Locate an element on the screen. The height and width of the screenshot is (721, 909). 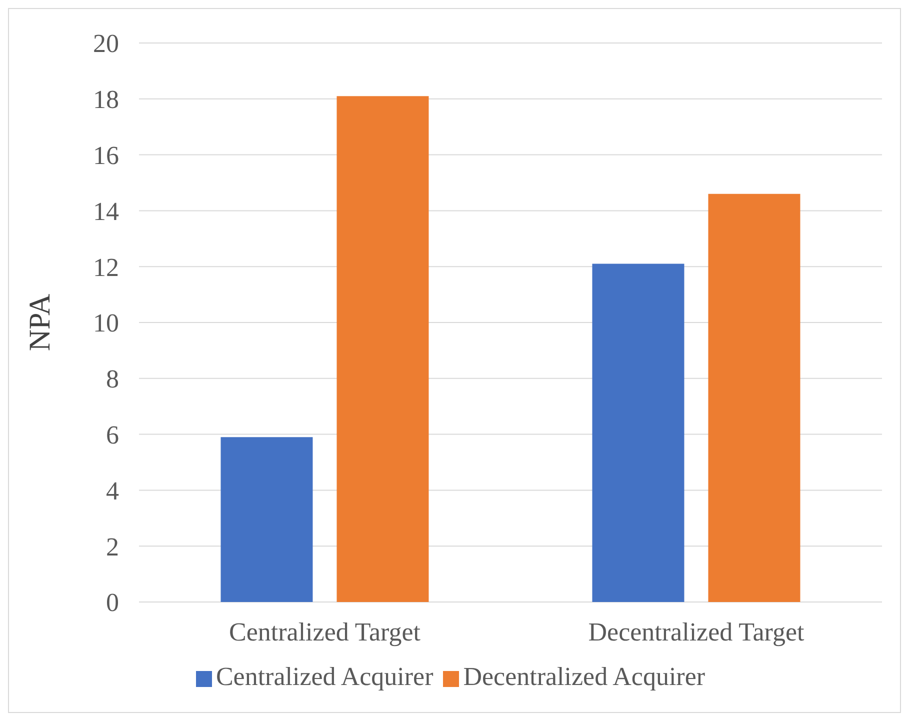
y-tick-label: 10 is located at coordinates (106, 323).